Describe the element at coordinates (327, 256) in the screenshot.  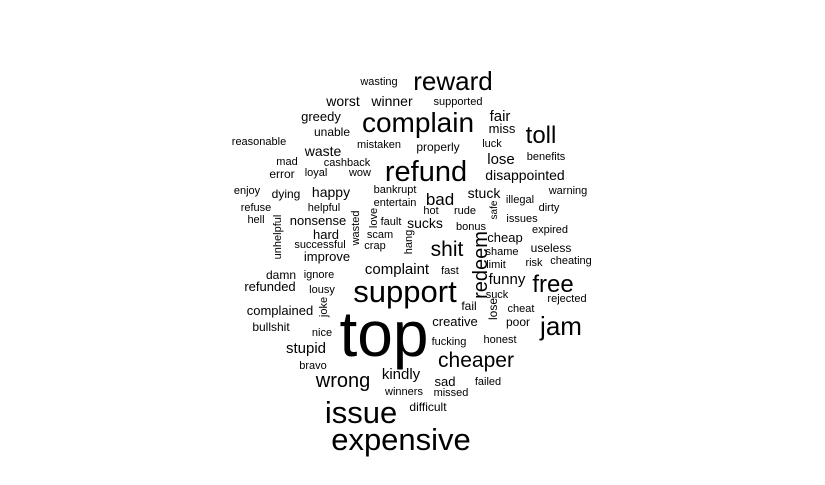
I see `cloud-word-improve: improve` at that location.